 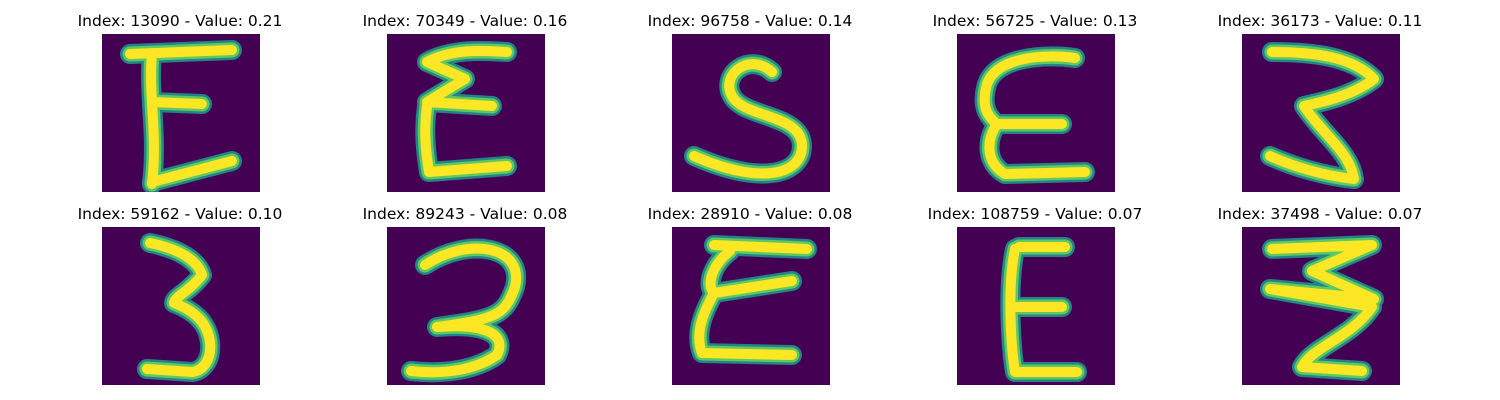 I want to click on image-panel: Index: 108759 - Value: 0.07, so click(x=1035, y=300).